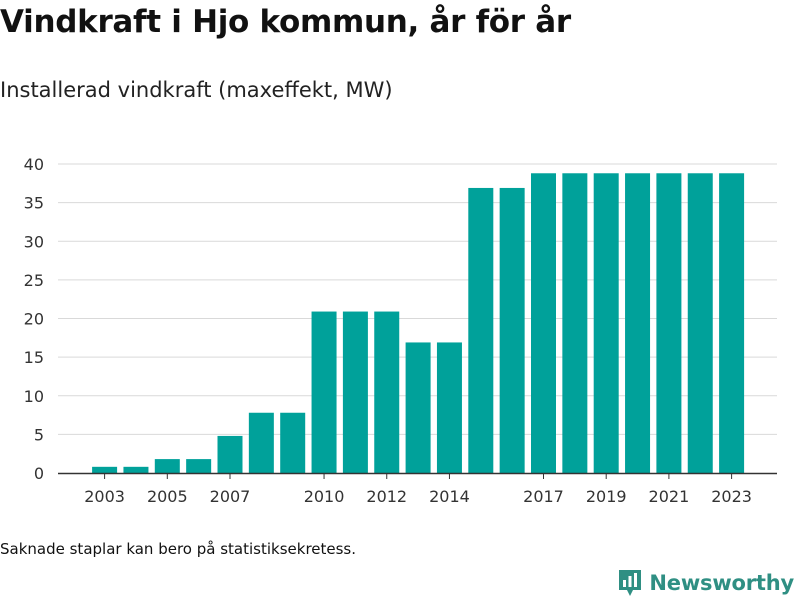 The width and height of the screenshot is (800, 600). What do you see at coordinates (543, 496) in the screenshot?
I see `x-tick-label: 2017` at bounding box center [543, 496].